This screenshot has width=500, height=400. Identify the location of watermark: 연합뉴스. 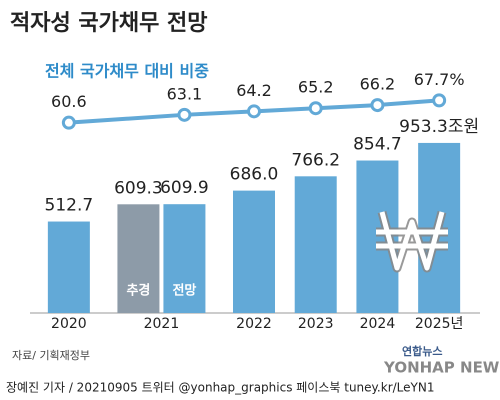
(422, 351).